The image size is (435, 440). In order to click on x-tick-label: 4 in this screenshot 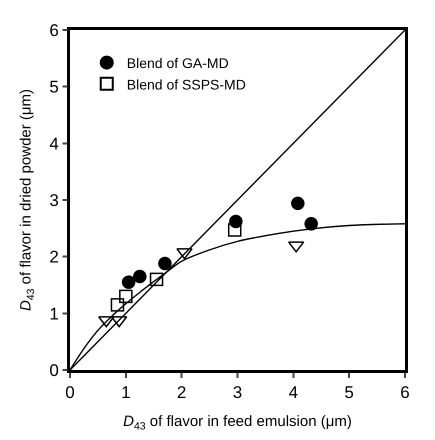, I will do `click(293, 392)`.